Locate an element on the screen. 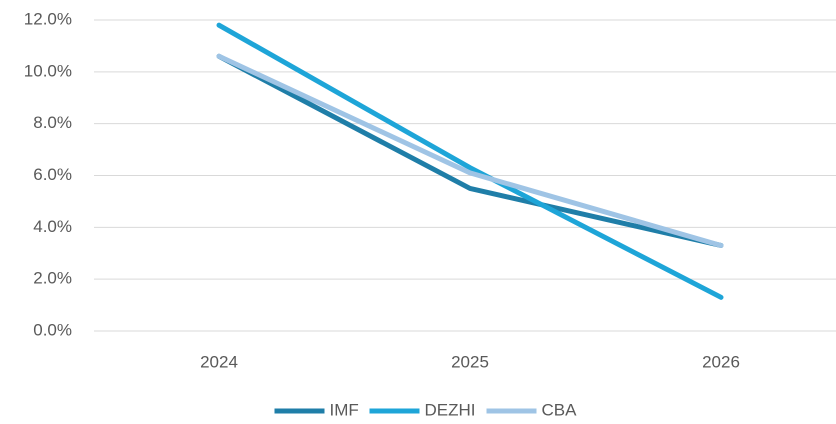  legend-label: IMF is located at coordinates (344, 409).